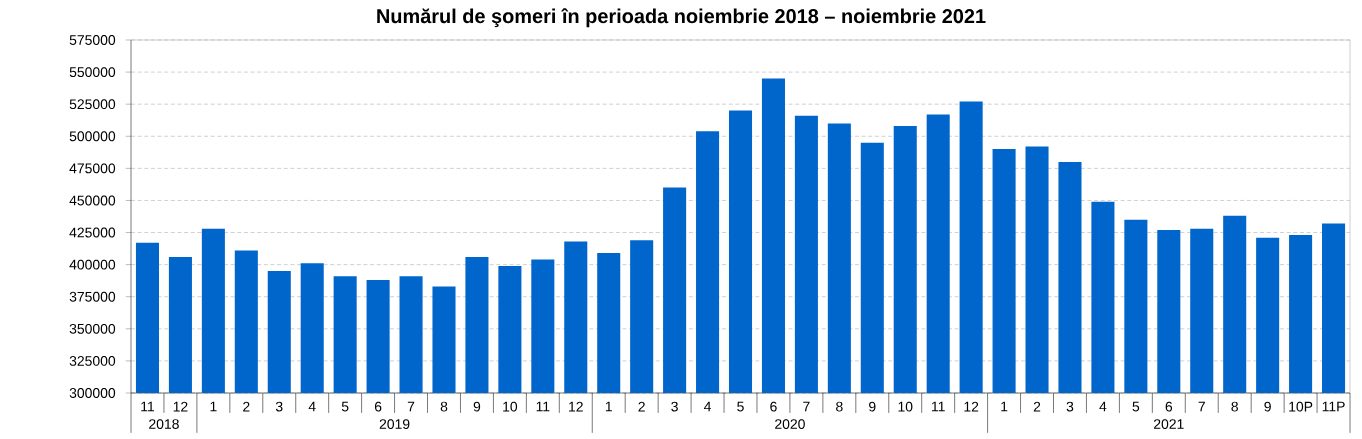  Describe the element at coordinates (92, 232) in the screenshot. I see `y-tick-label: 425000` at that location.